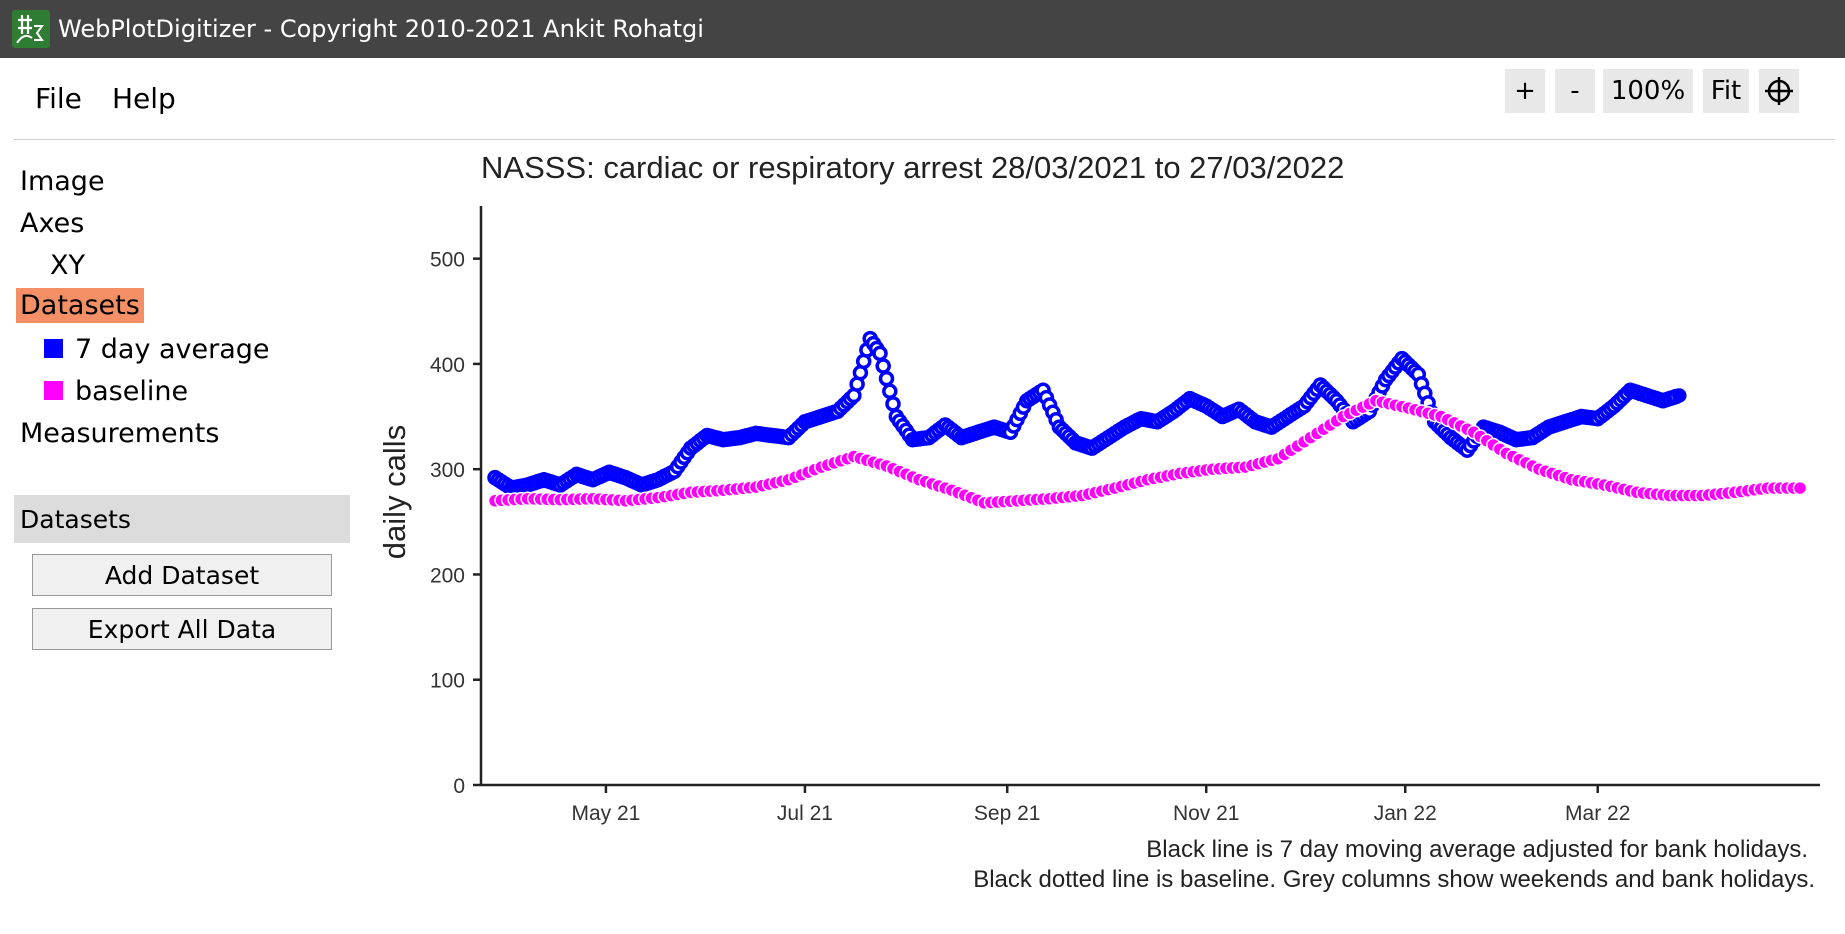 The width and height of the screenshot is (1845, 934). Describe the element at coordinates (132, 391) in the screenshot. I see `dataset-label: baseline` at that location.